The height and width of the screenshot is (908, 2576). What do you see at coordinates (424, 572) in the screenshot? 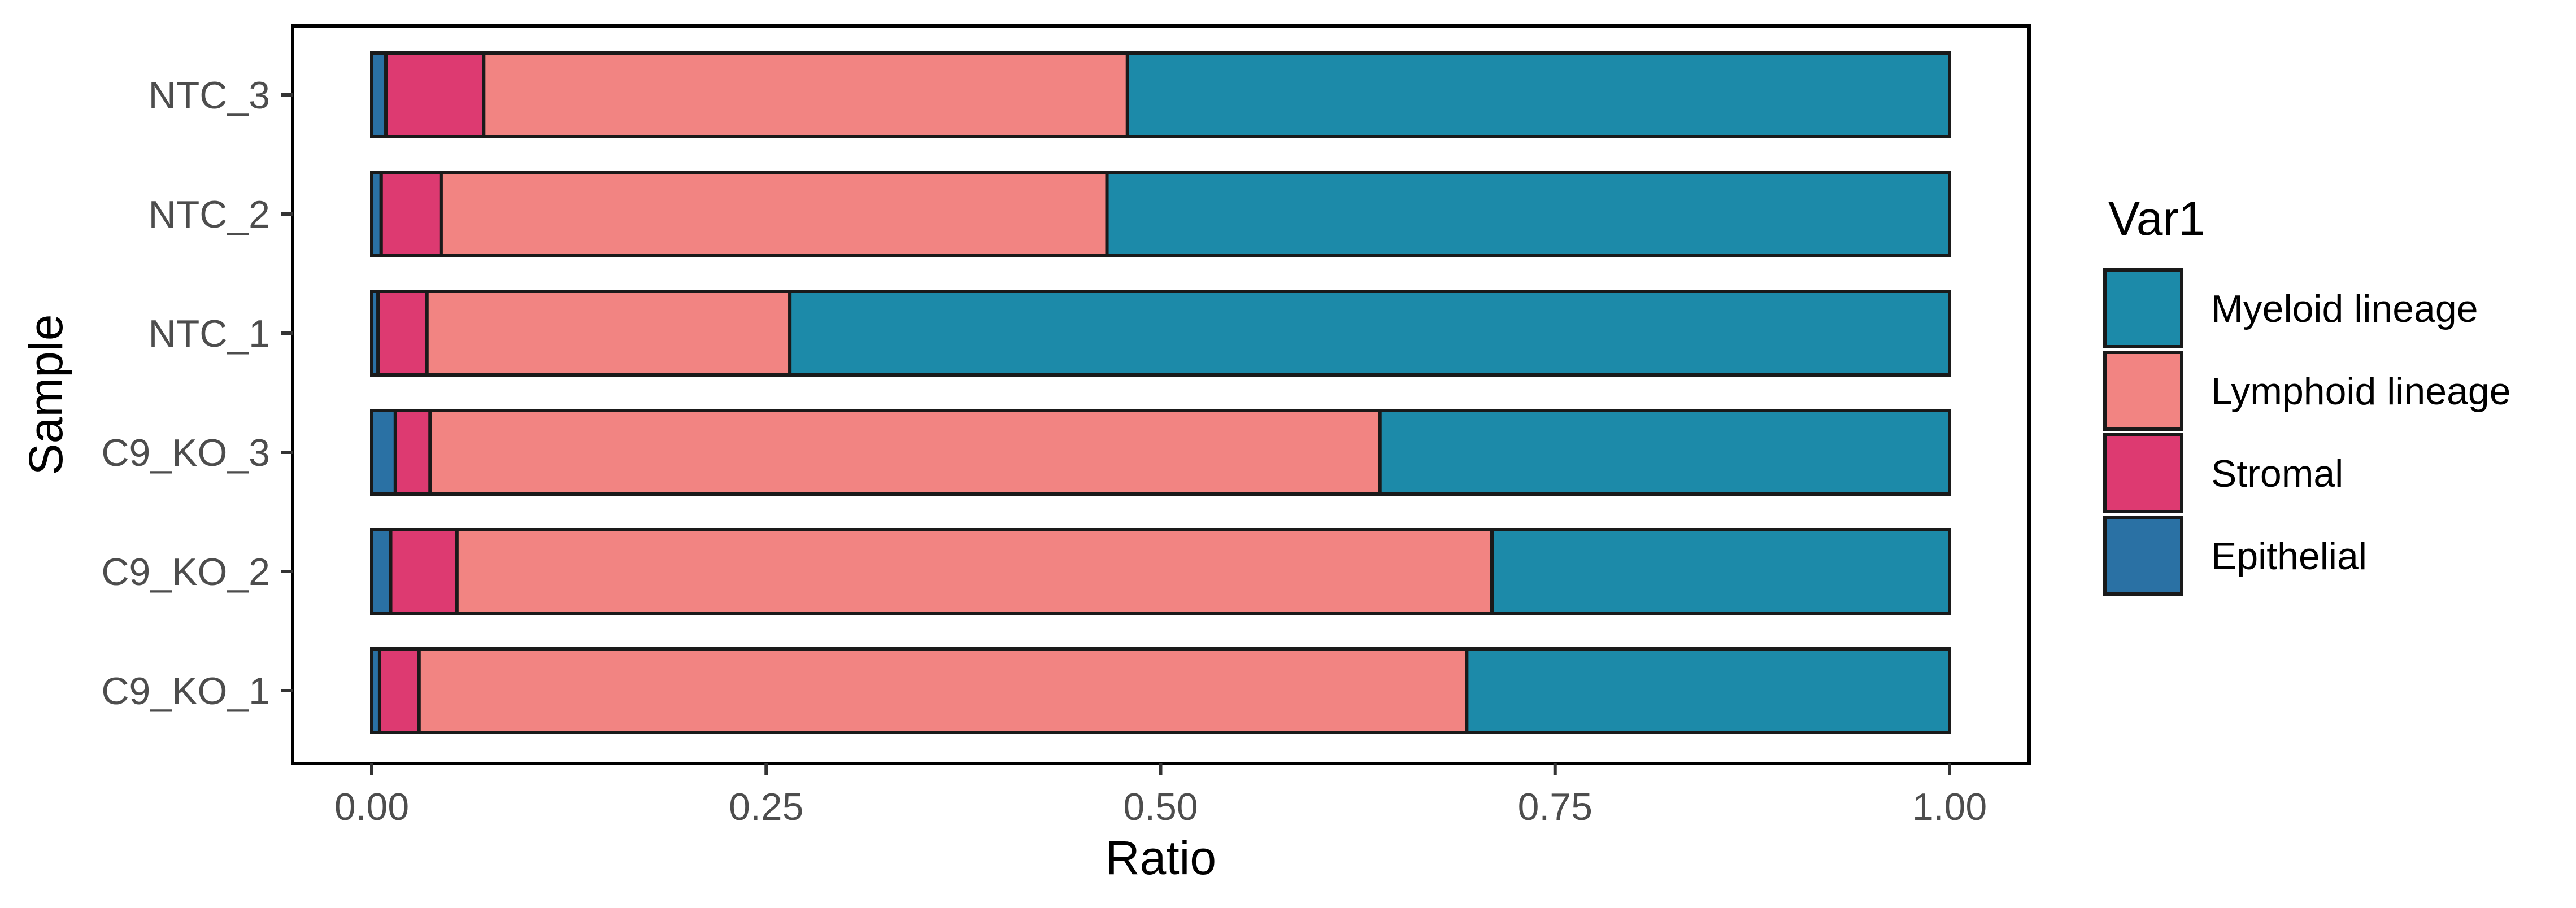
I see `bar-C9_KO_2-stromal` at bounding box center [424, 572].